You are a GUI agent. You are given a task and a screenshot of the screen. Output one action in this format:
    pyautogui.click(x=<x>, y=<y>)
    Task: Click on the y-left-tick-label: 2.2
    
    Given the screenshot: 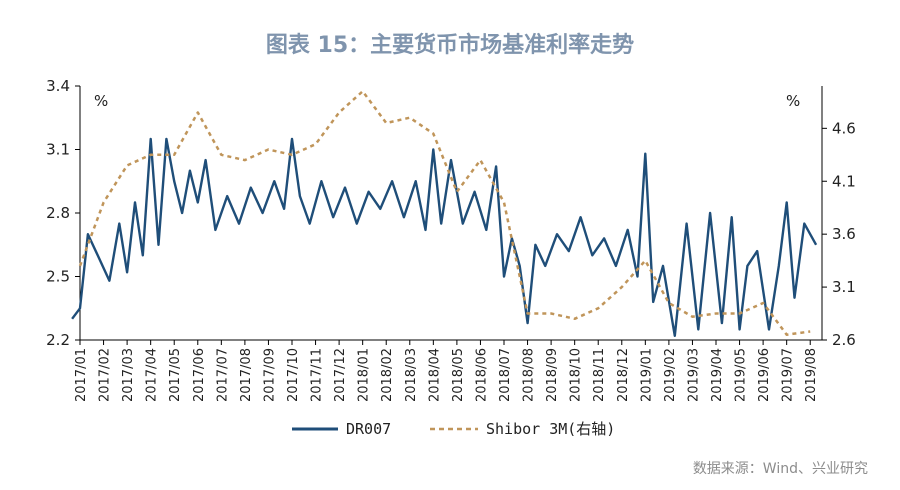 What is the action you would take?
    pyautogui.click(x=58, y=340)
    